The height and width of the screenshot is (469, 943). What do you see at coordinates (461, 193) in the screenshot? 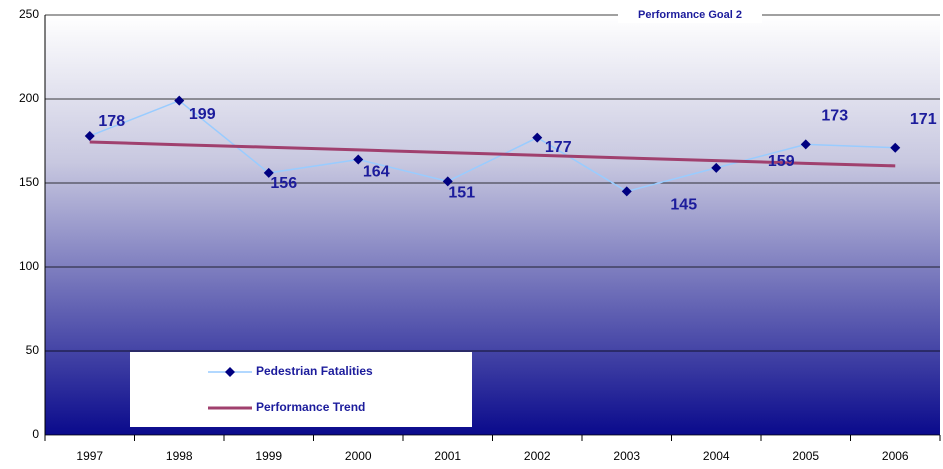
I see `data-label: 151` at bounding box center [461, 193].